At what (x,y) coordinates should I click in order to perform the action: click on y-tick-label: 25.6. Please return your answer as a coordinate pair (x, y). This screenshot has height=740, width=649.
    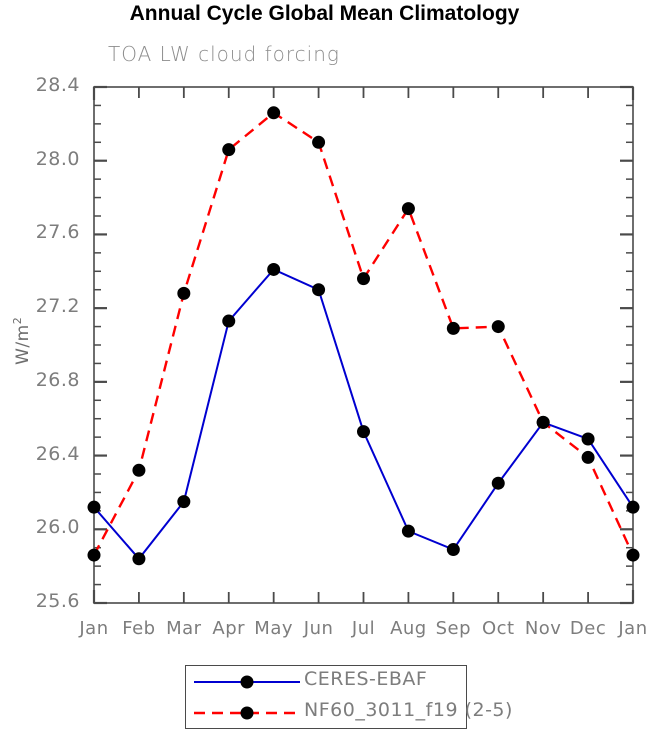
    Looking at the image, I should click on (57, 601).